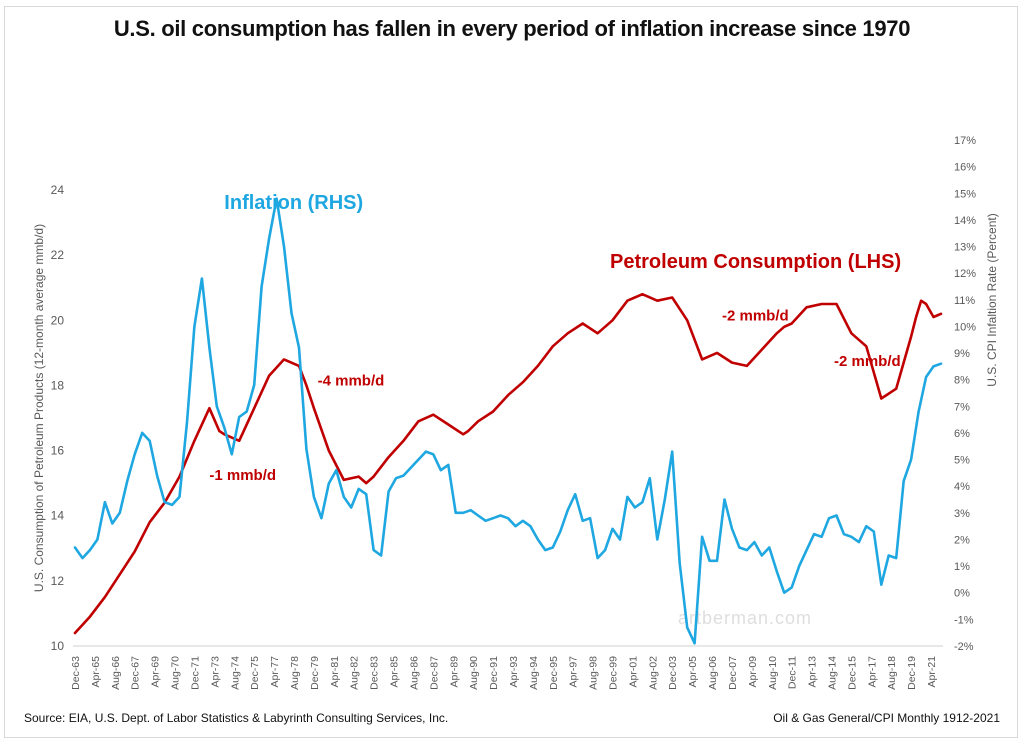 The width and height of the screenshot is (1024, 744). I want to click on x-tick-label: Dec-63, so click(76, 673).